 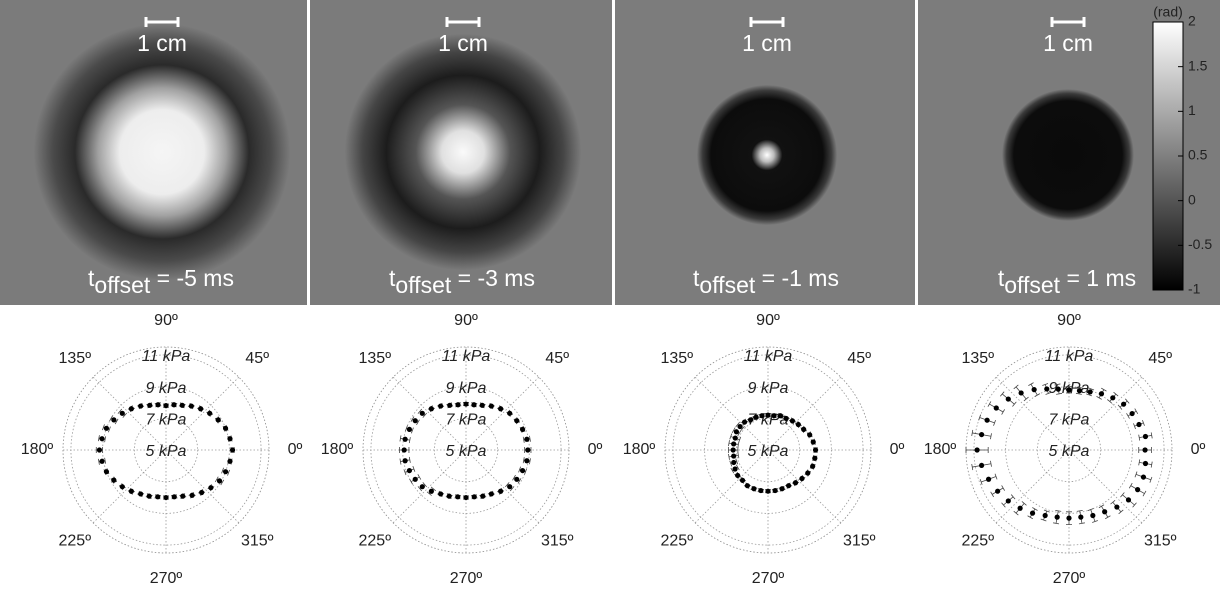 I want to click on colorbar-unit: (rad), so click(x=1168, y=12).